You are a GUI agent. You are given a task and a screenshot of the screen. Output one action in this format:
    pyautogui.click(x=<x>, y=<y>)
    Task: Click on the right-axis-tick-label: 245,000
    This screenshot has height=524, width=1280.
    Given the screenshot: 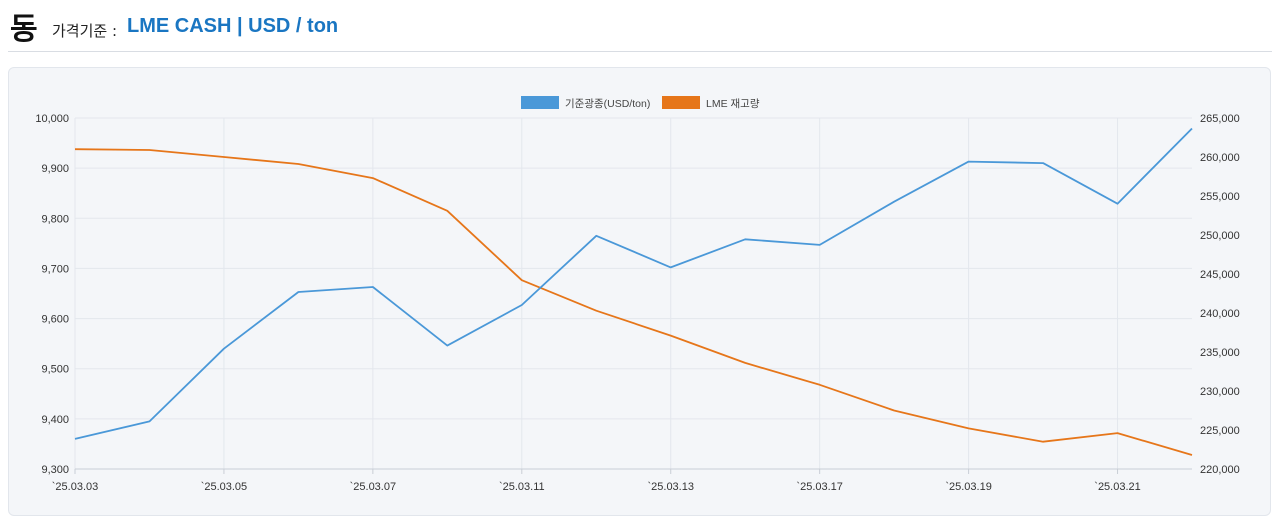 What is the action you would take?
    pyautogui.click(x=1220, y=275)
    